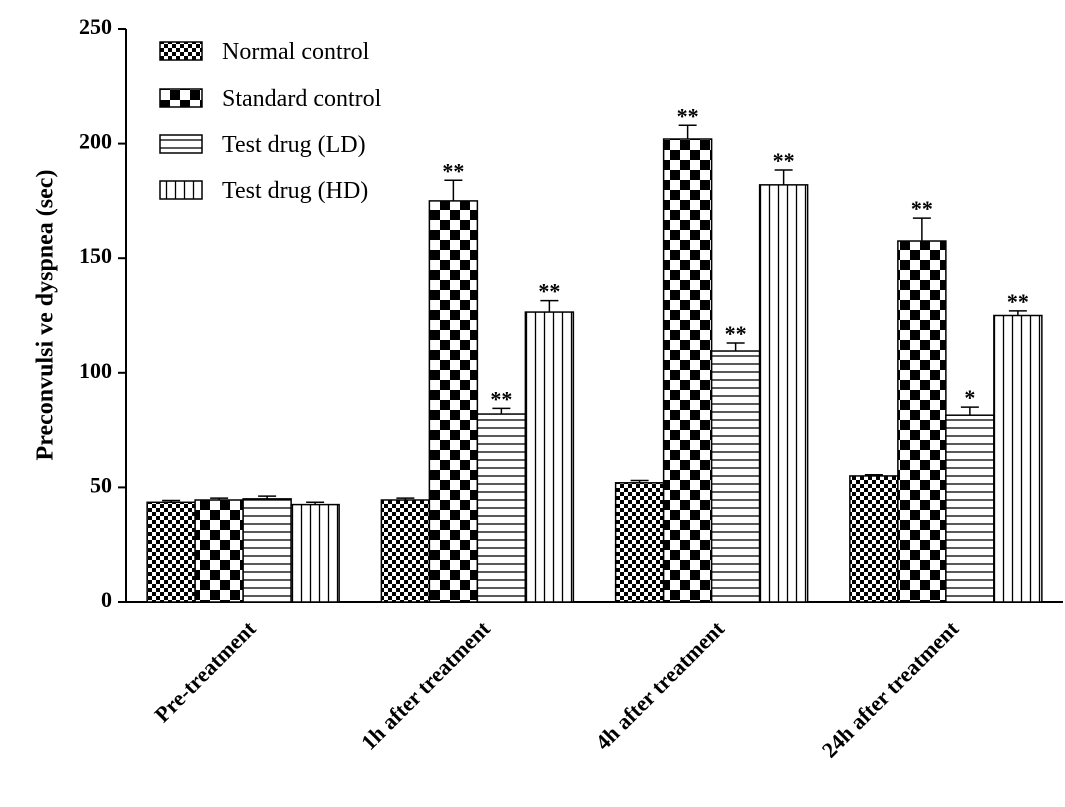 The height and width of the screenshot is (807, 1065). What do you see at coordinates (296, 52) in the screenshot?
I see `legend-label: Normal control` at bounding box center [296, 52].